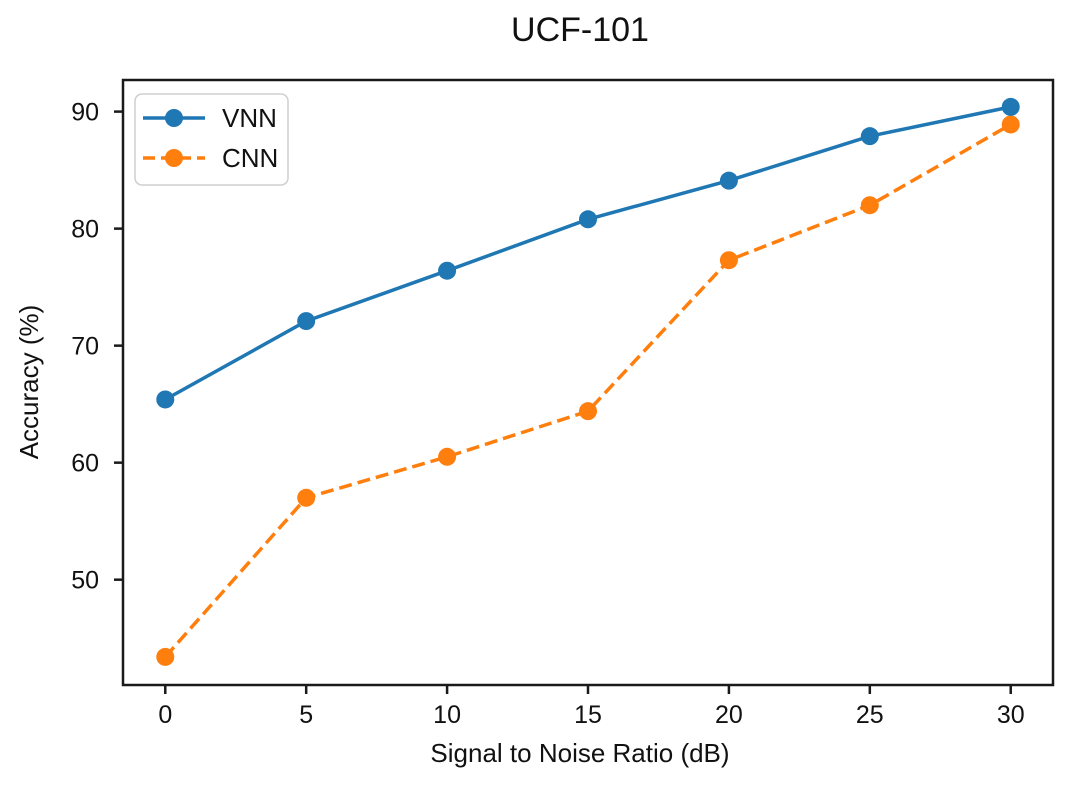 The image size is (1066, 790). What do you see at coordinates (85, 113) in the screenshot?
I see `y-tick-label: 90` at bounding box center [85, 113].